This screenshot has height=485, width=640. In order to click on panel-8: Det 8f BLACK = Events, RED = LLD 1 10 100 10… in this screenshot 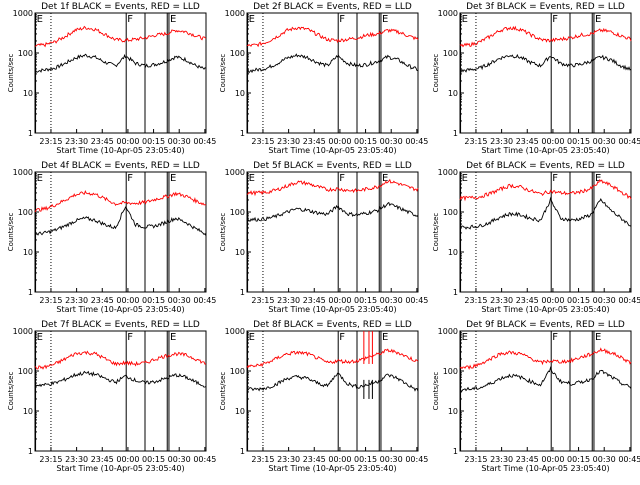, I will do `click(323, 396)`.